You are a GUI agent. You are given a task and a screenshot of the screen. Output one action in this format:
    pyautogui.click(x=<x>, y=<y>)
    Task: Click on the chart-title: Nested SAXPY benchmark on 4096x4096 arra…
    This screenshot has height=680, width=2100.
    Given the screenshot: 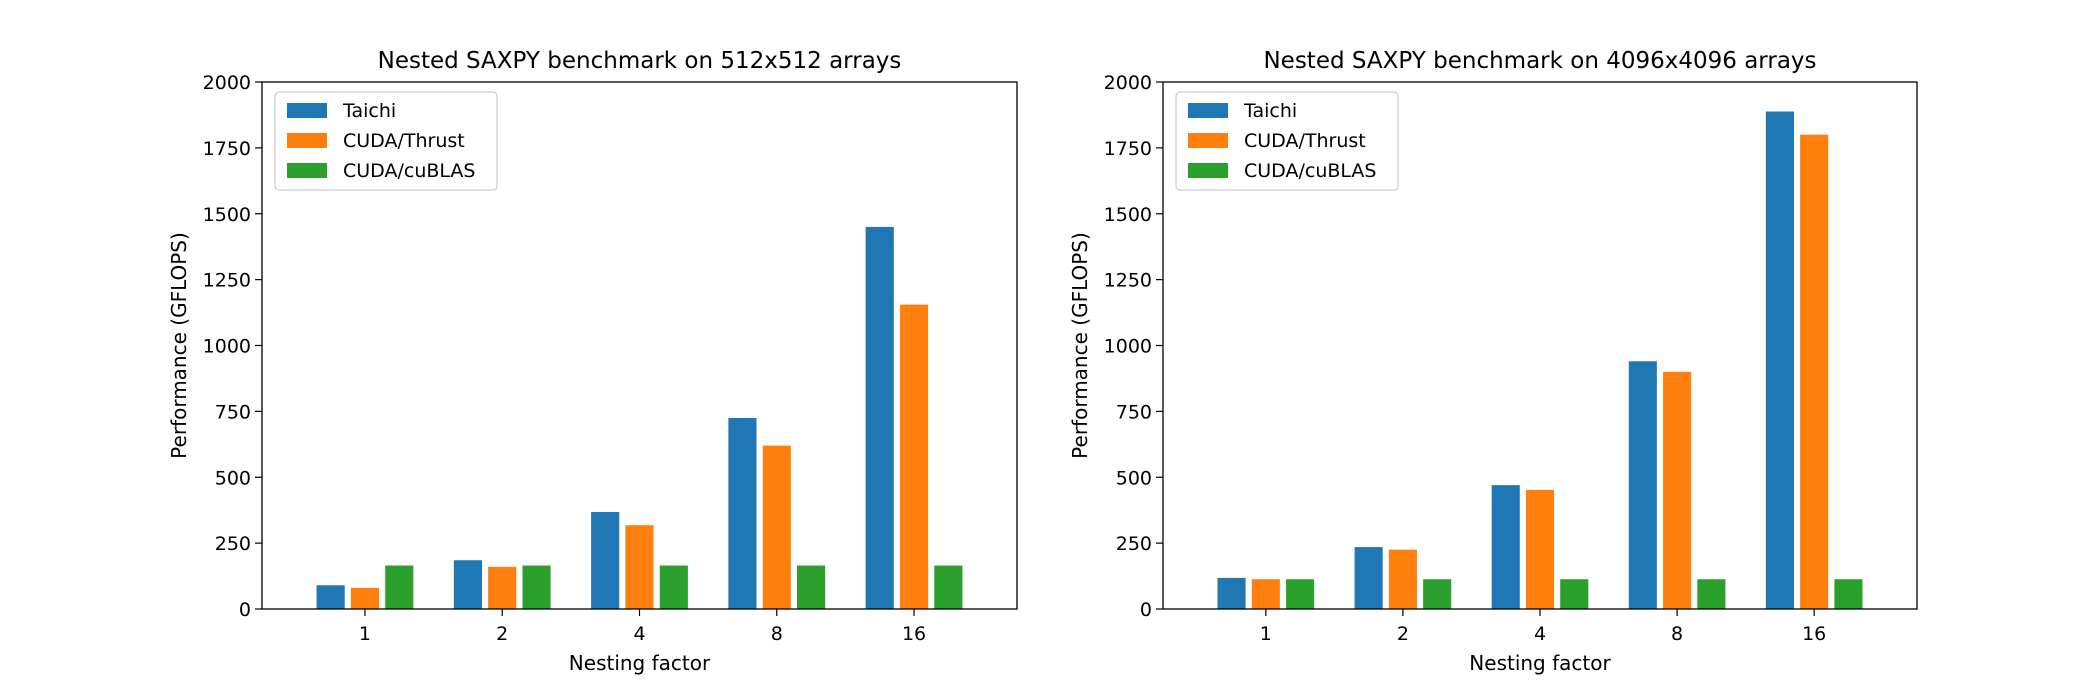 What is the action you would take?
    pyautogui.click(x=1539, y=61)
    